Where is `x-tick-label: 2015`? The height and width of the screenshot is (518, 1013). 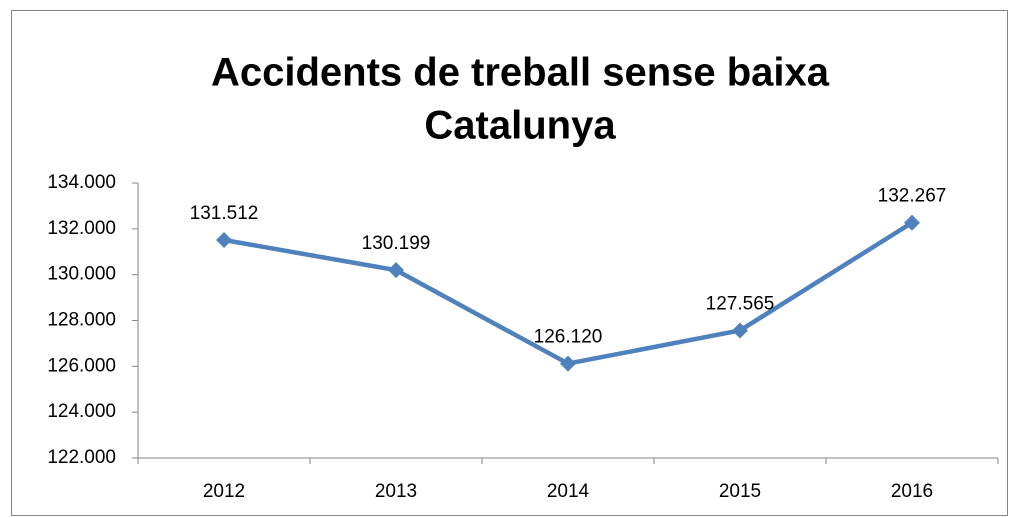 x-tick-label: 2015 is located at coordinates (740, 491).